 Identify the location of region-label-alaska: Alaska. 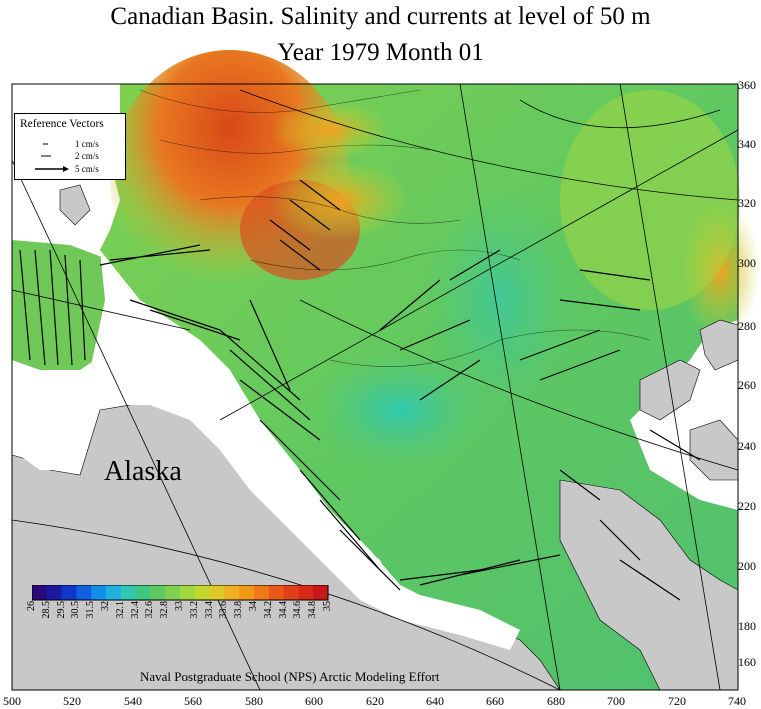
(143, 471).